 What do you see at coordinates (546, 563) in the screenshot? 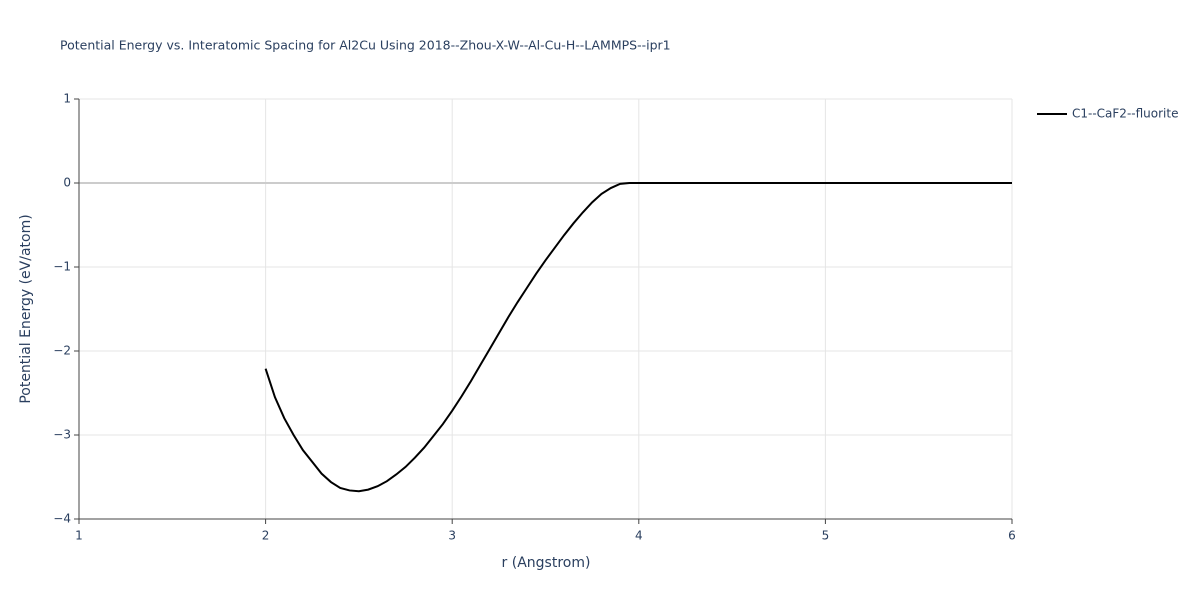
I see `x-axis-label: r (Angstrom)` at bounding box center [546, 563].